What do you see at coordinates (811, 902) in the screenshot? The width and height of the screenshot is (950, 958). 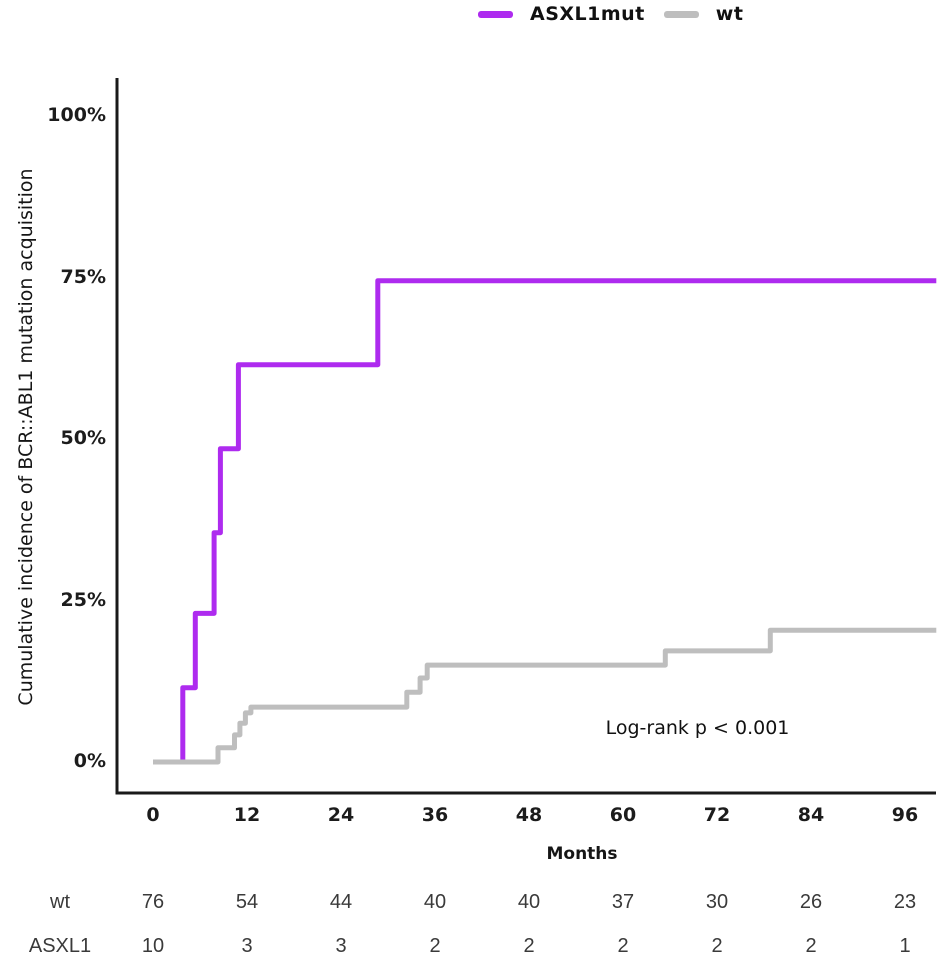 I see `risk-count-cell: 26` at bounding box center [811, 902].